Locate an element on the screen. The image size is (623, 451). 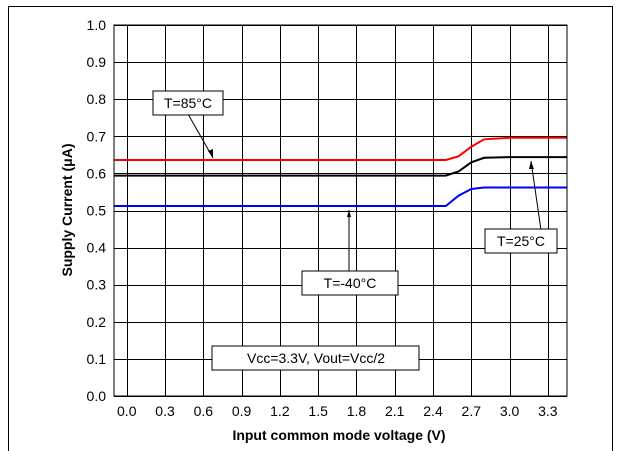
pointer-25c-arrowhead is located at coordinates (531, 165).